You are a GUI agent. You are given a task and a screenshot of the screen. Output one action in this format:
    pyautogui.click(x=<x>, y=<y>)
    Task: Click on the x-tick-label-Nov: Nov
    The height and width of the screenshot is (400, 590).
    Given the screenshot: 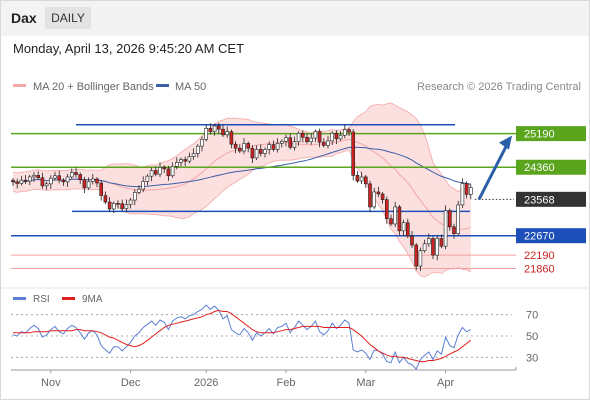 What is the action you would take?
    pyautogui.click(x=51, y=383)
    